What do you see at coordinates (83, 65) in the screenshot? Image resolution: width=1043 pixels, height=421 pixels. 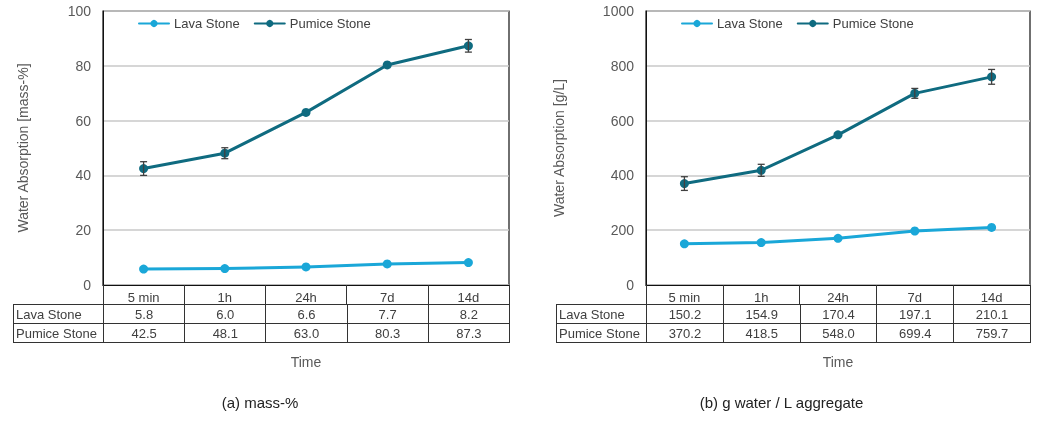 I see `y-tick-label: 80` at bounding box center [83, 65].